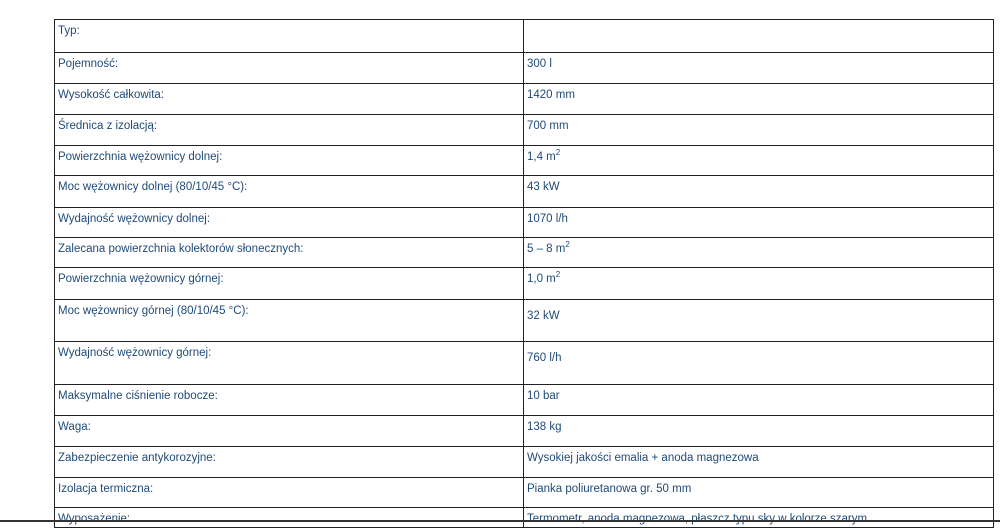 The image size is (1000, 528). What do you see at coordinates (500, 521) in the screenshot?
I see `divider` at bounding box center [500, 521].